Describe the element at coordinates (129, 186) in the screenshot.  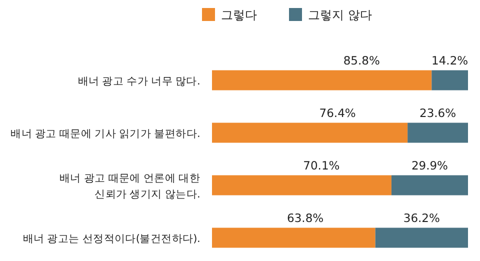
I see `y-tick-label: 배너 광고 때문에 언론에 대한 신뢰가 생기지 않는다.` at that location.